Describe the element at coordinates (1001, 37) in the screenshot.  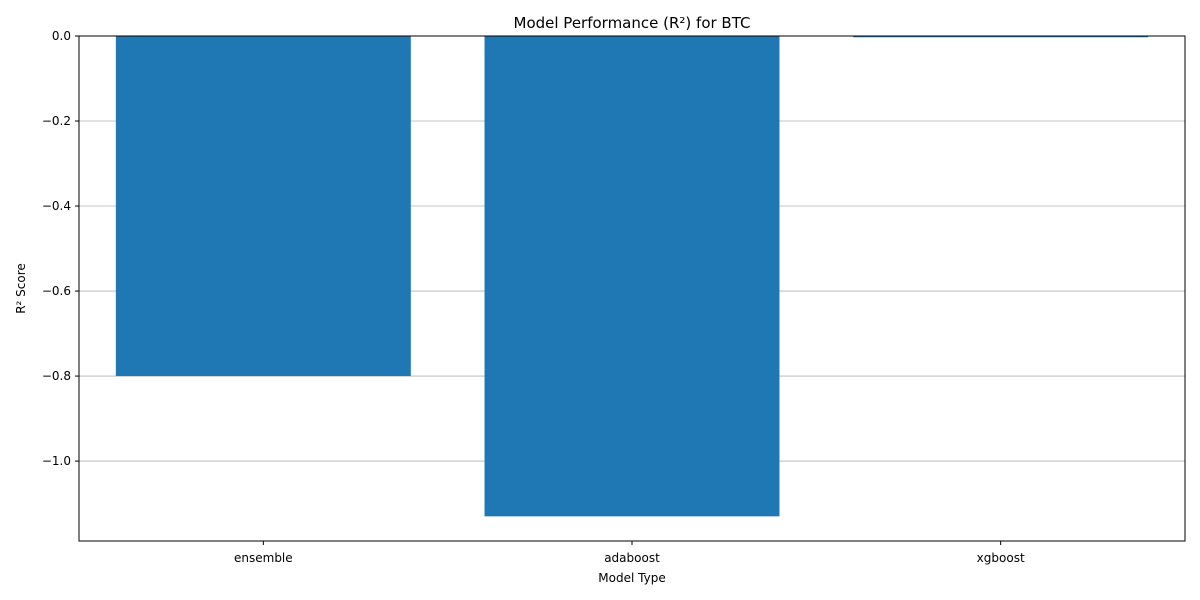
I see `bar-xgboost` at that location.